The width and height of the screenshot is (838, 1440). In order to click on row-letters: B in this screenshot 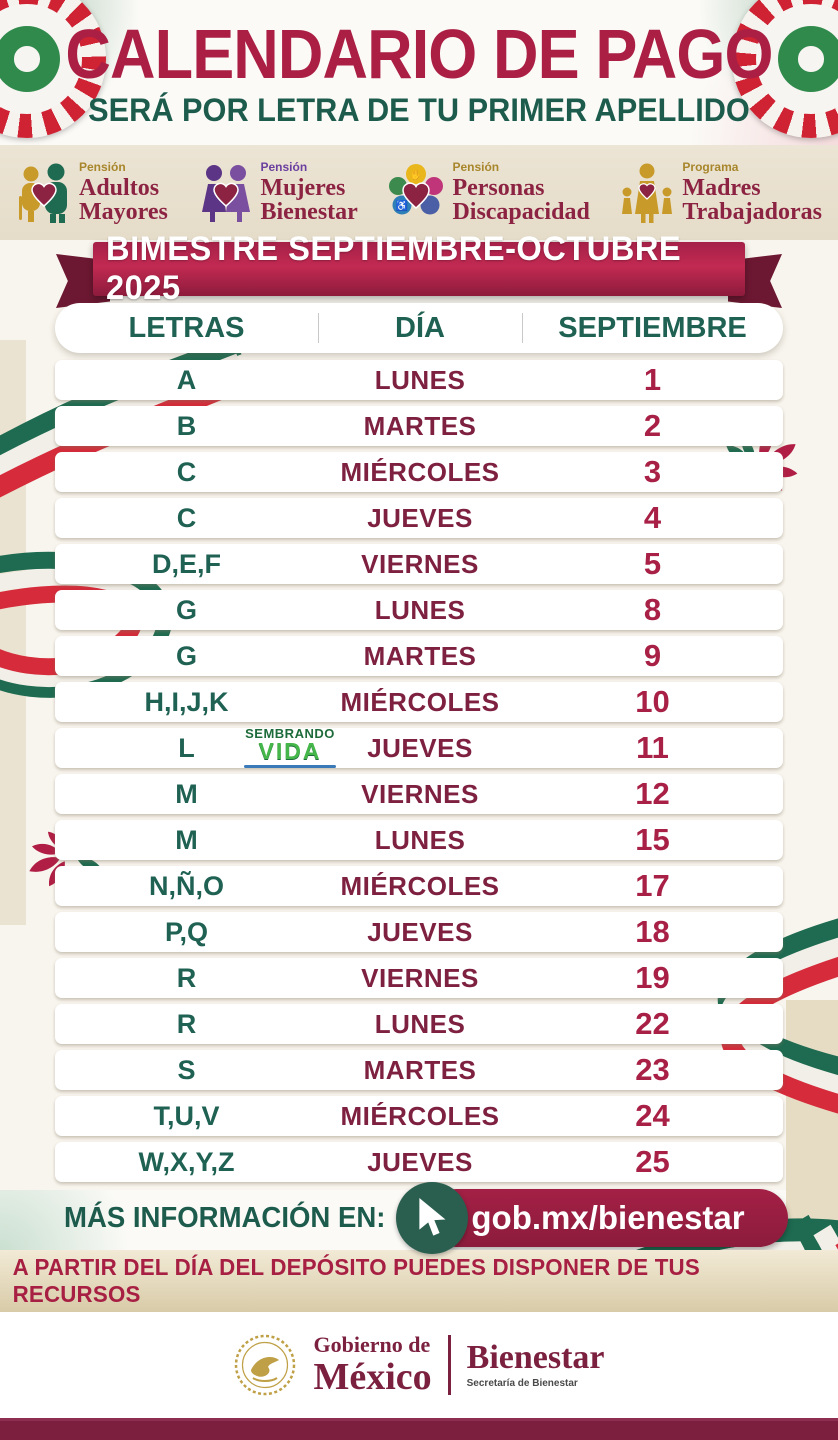, I will do `click(186, 425)`.